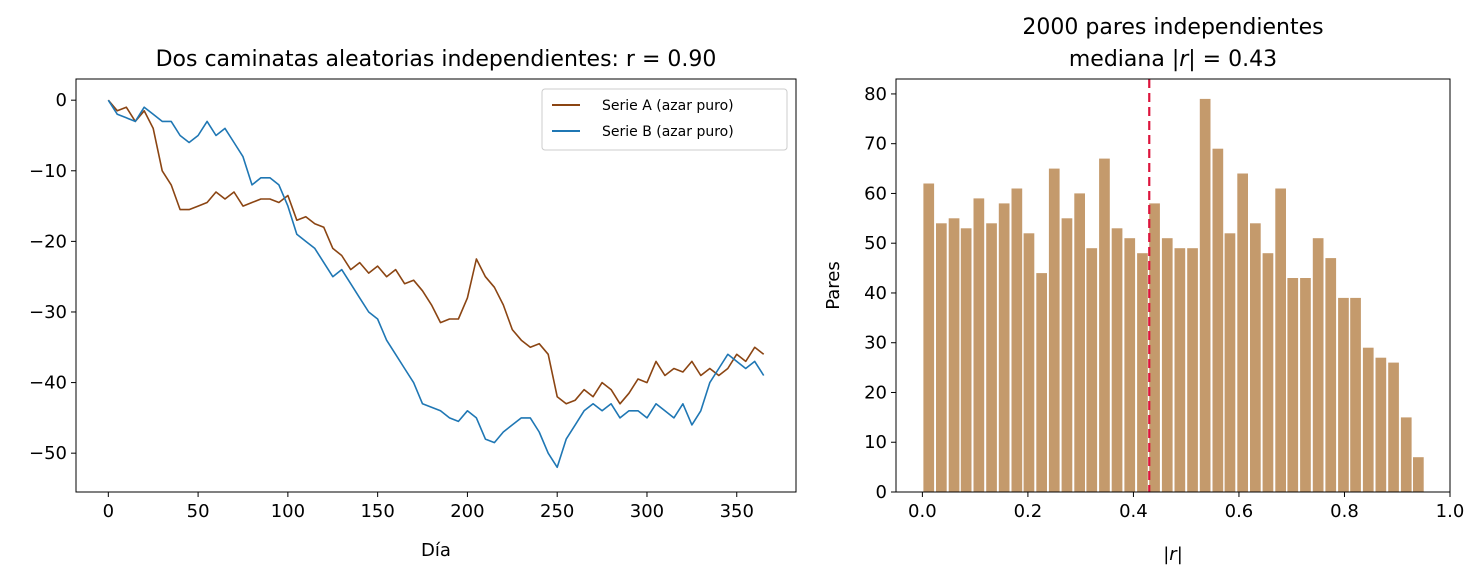  I want to click on y-tick-label: 10, so click(875, 442).